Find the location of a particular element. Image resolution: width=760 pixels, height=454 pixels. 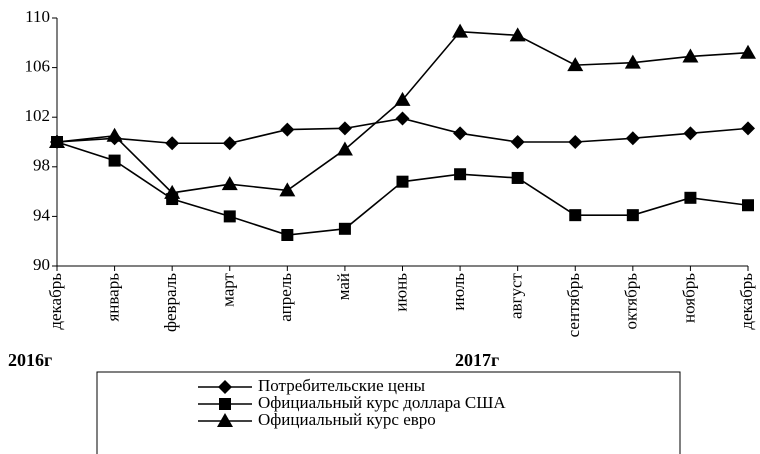

x-tick-label: февраль is located at coordinates (170, 302).